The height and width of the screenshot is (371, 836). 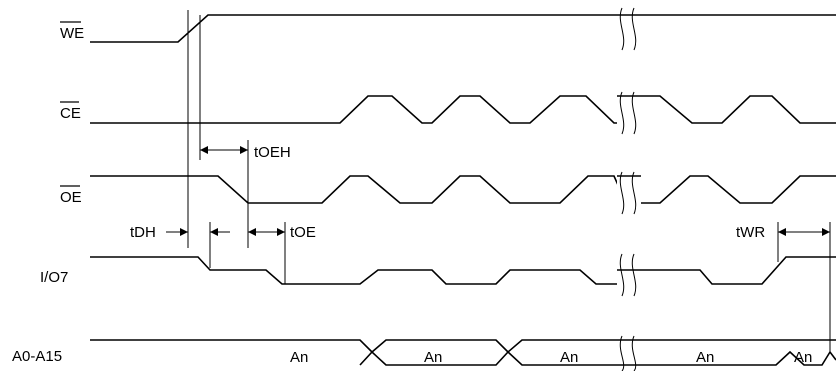 I want to click on address-label-4: An, so click(x=705, y=357).